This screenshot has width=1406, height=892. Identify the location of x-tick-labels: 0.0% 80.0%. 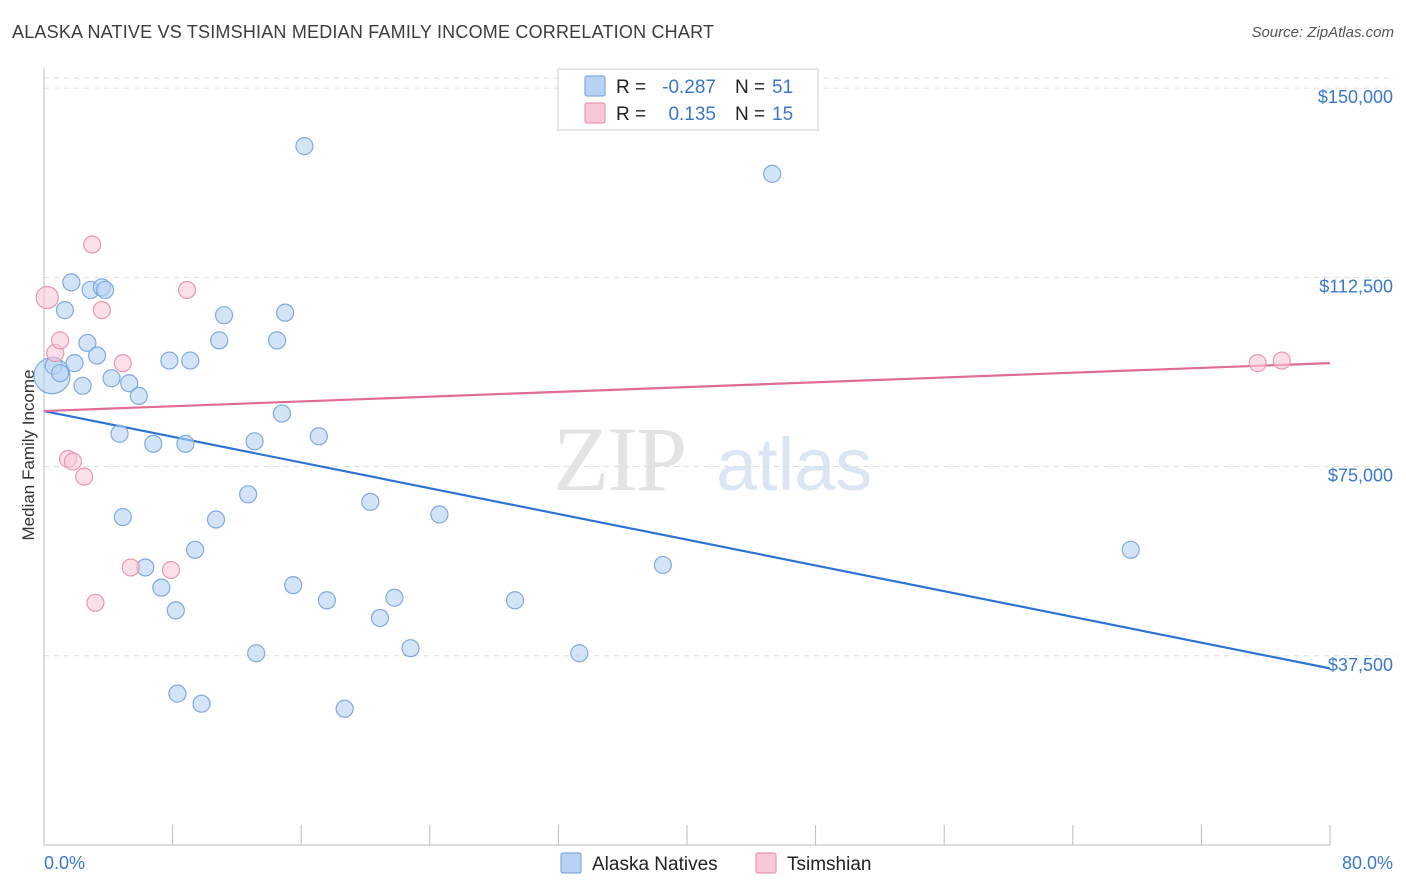
(718, 863).